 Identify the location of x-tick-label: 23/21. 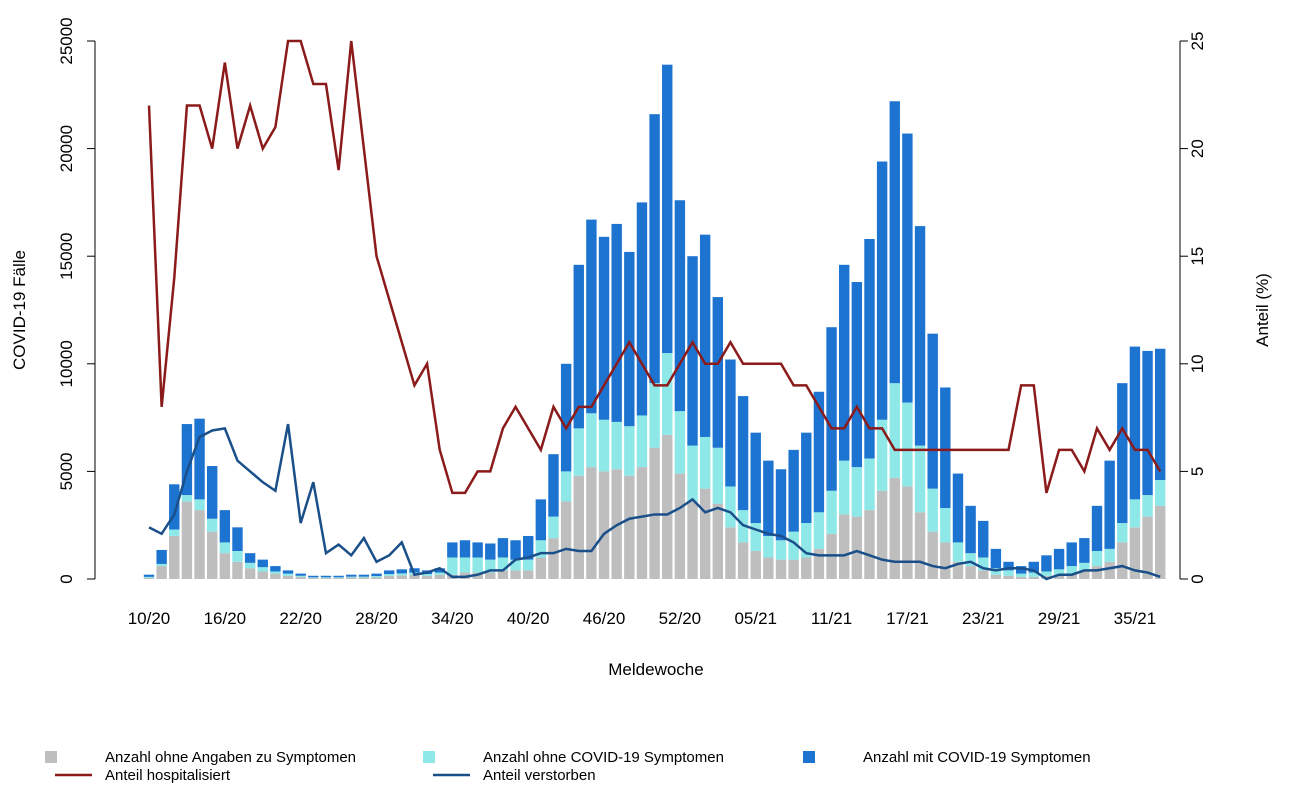
(983, 618).